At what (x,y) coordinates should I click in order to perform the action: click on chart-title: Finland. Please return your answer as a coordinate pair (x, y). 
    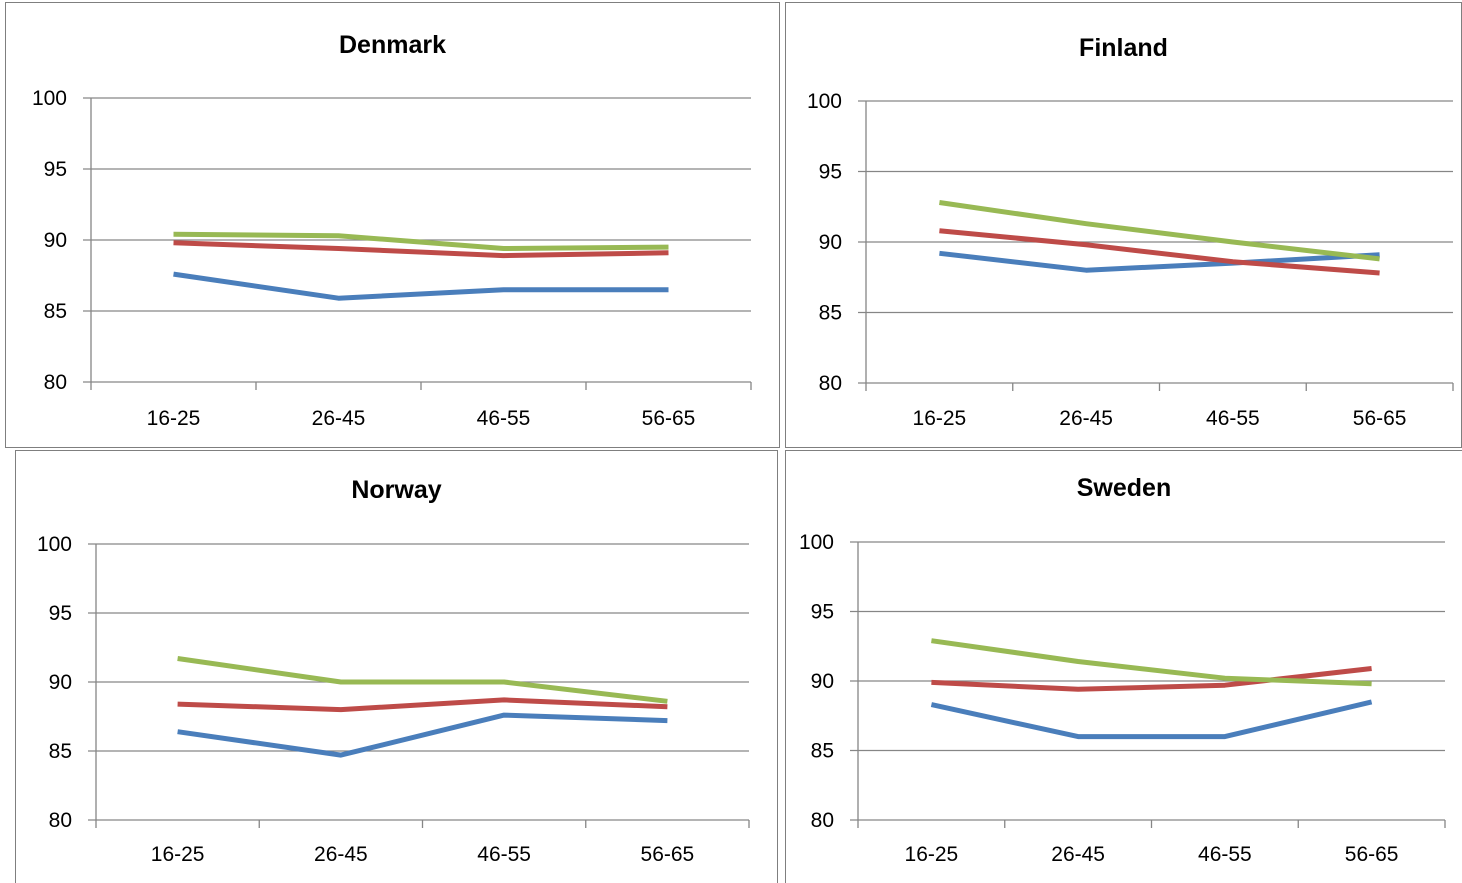
    Looking at the image, I should click on (1123, 48).